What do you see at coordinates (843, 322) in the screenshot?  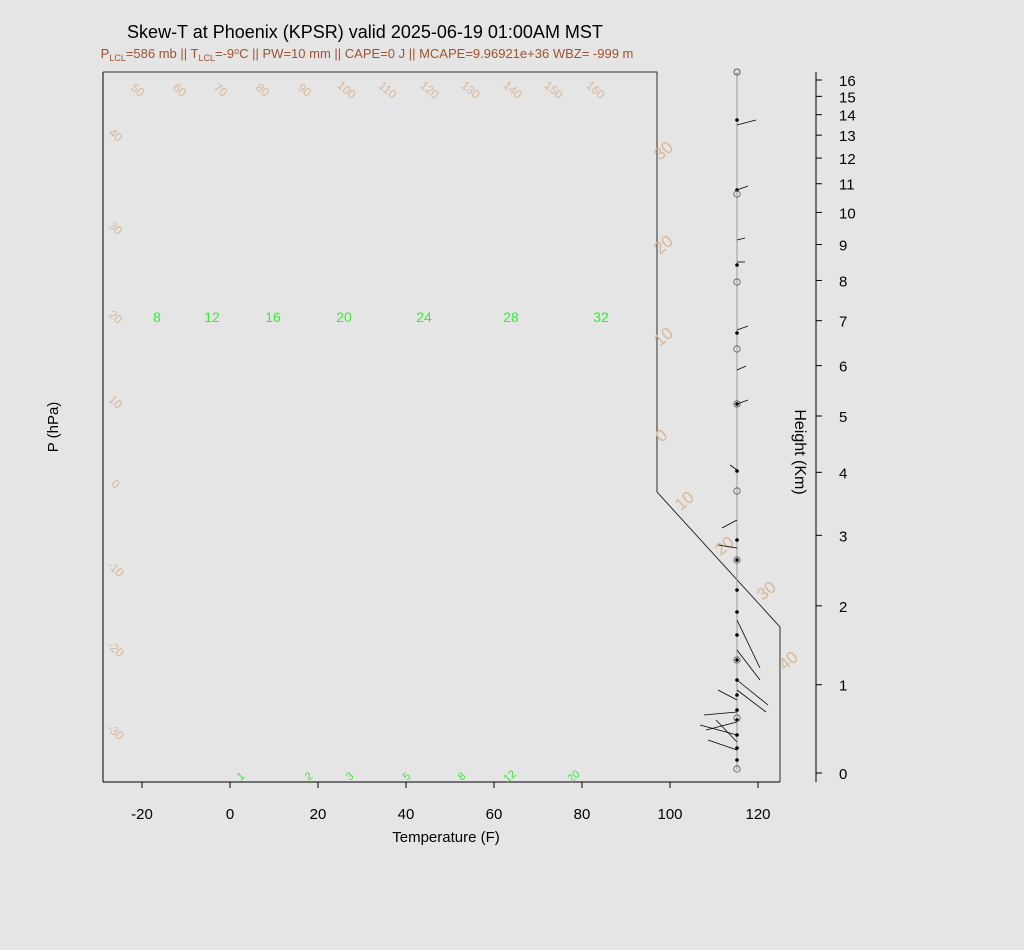 I see `height-tick-label: 7` at bounding box center [843, 322].